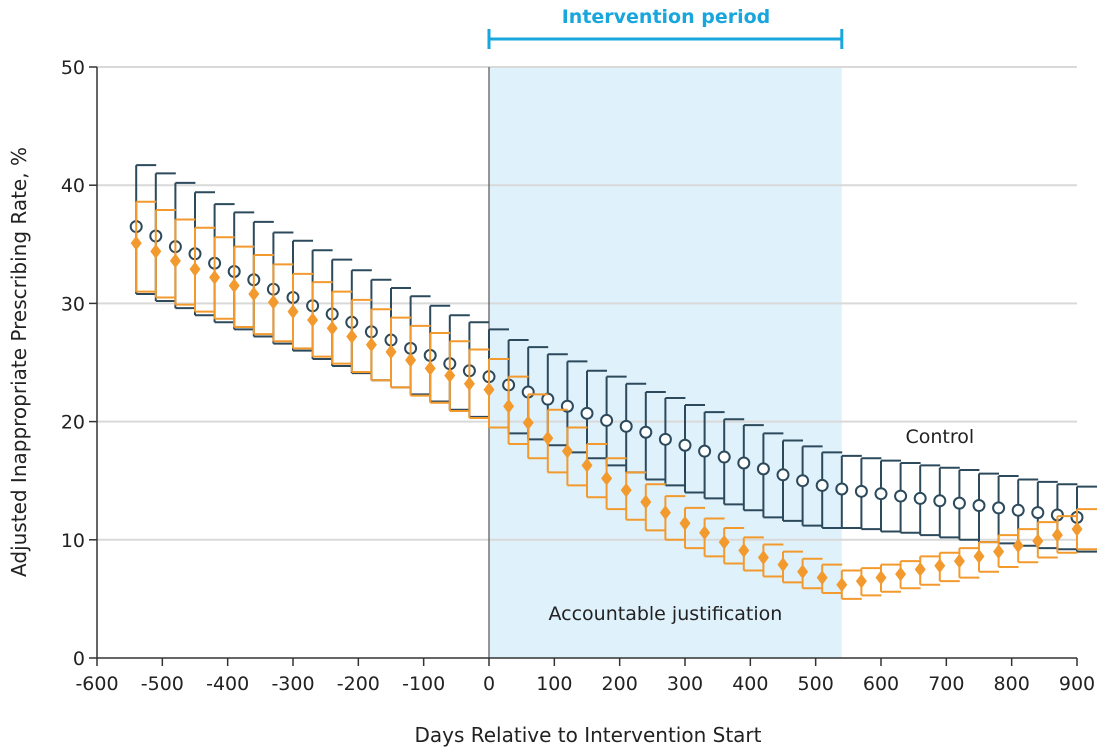 This screenshot has width=1103, height=750. What do you see at coordinates (750, 684) in the screenshot?
I see `x-tick-label-400: 400` at bounding box center [750, 684].